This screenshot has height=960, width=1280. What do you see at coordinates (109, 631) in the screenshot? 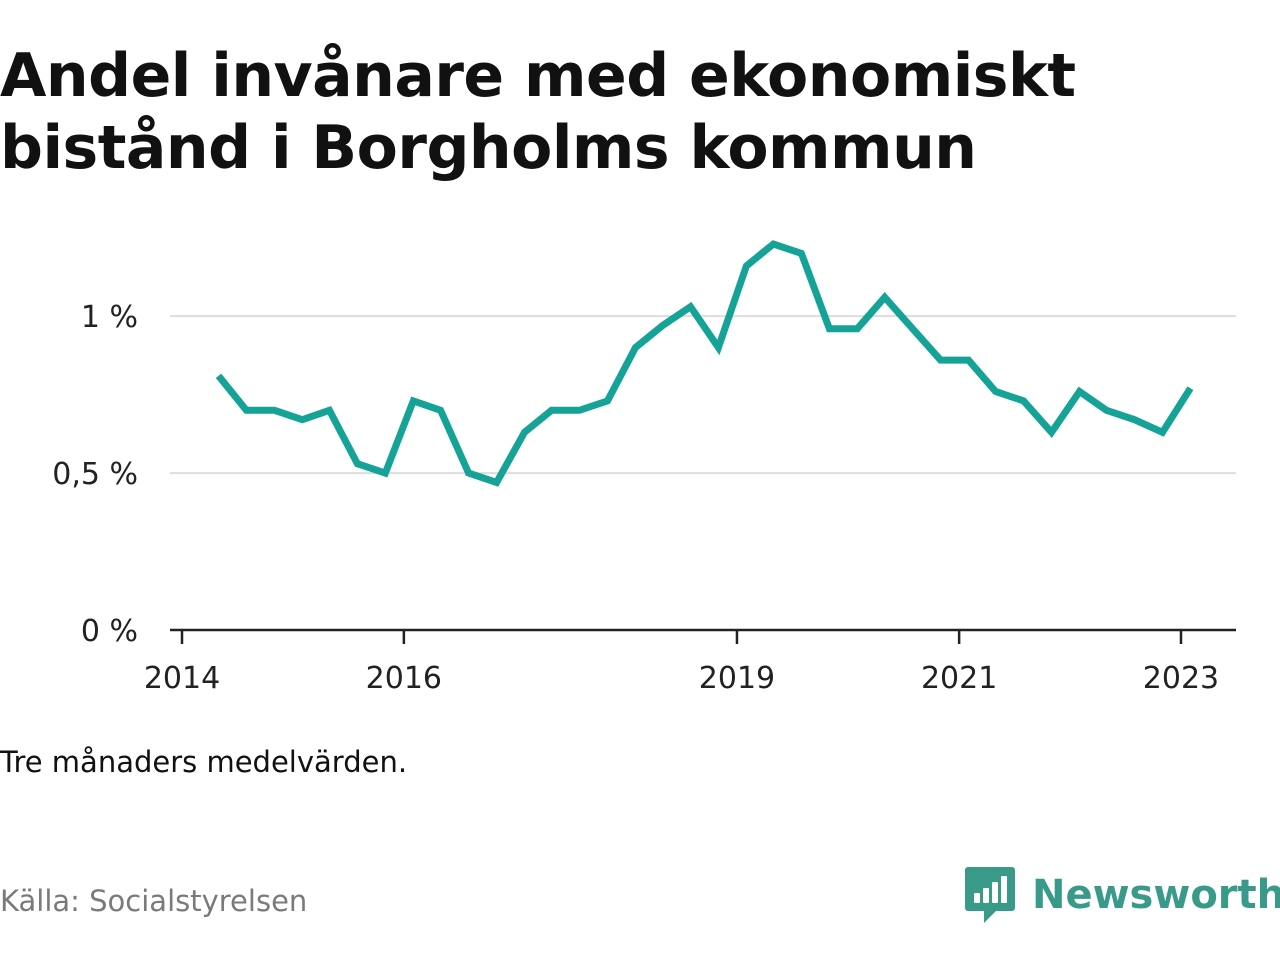
I see `y-tick-label: 0 %` at bounding box center [109, 631].